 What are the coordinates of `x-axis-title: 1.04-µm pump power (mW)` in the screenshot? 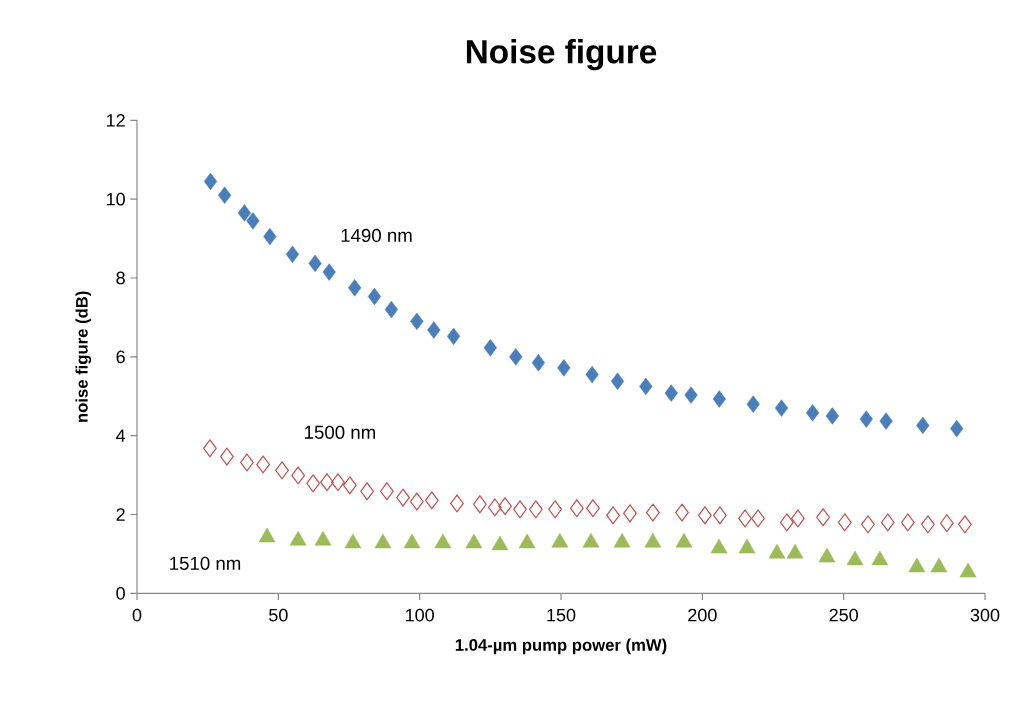 It's located at (561, 646).